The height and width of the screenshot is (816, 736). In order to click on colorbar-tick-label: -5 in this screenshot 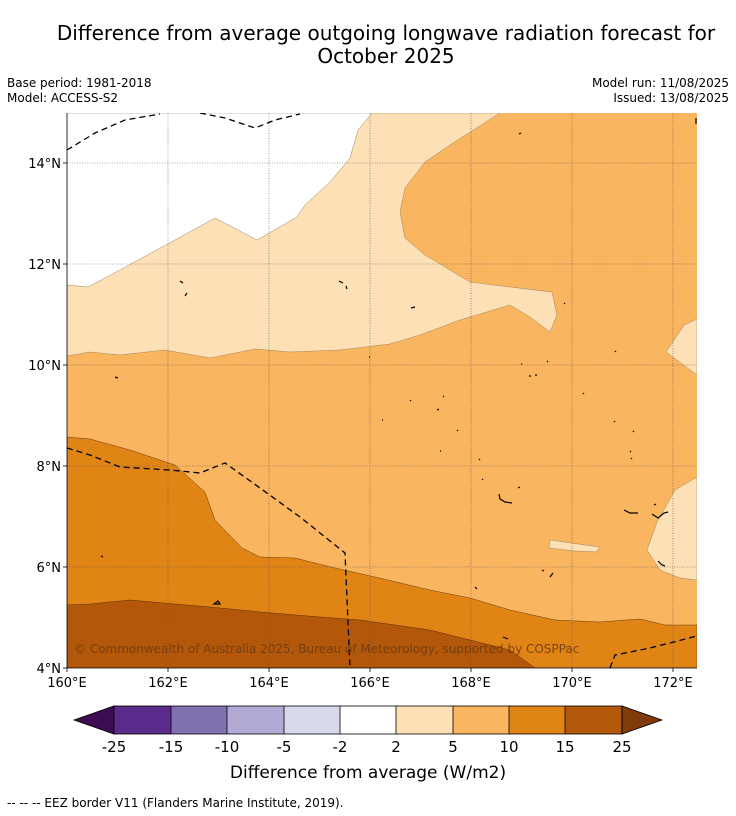, I will do `click(284, 747)`.